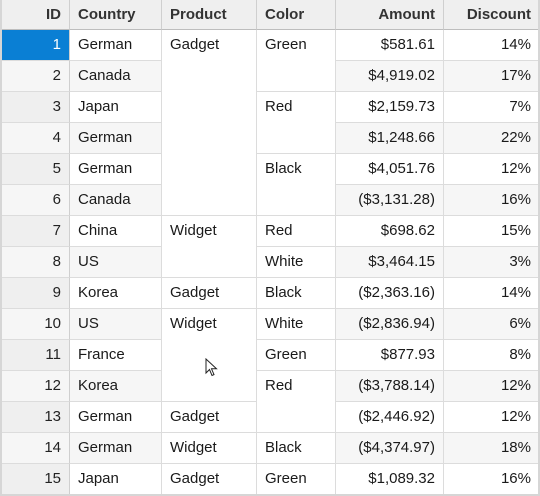 The height and width of the screenshot is (496, 540). What do you see at coordinates (390, 386) in the screenshot?
I see `cell-amount: ($3,788.14)` at bounding box center [390, 386].